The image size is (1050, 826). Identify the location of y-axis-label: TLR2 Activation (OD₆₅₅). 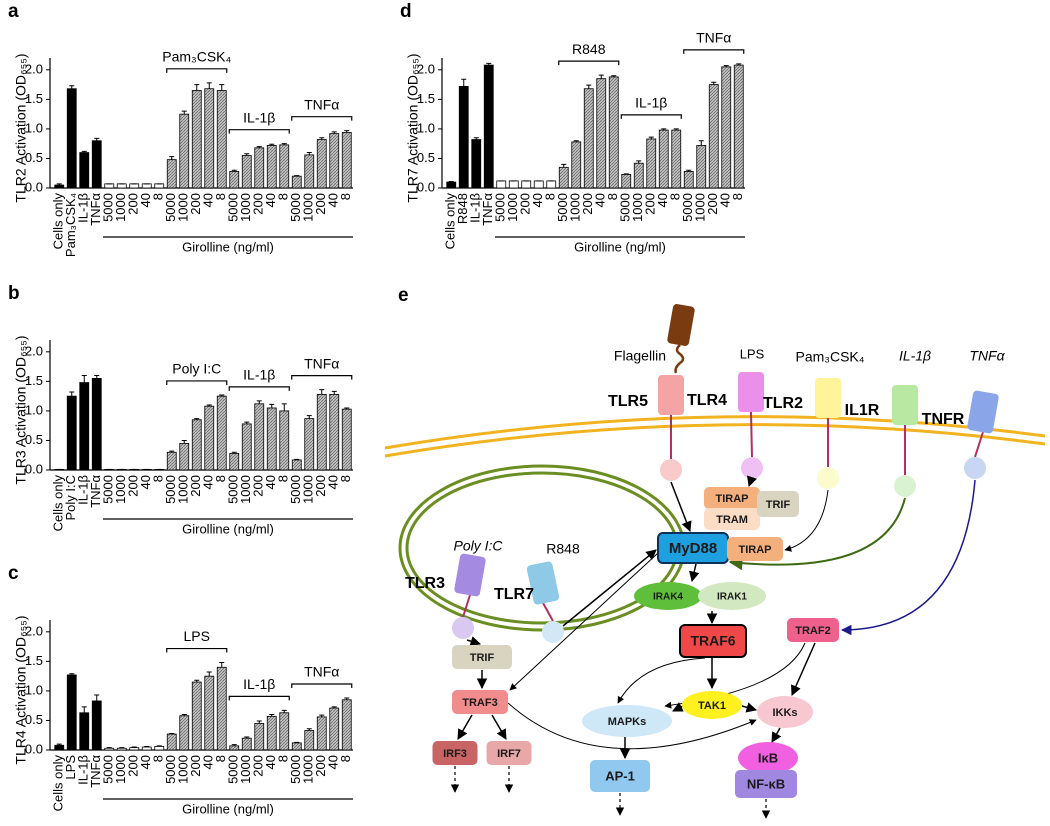
(21, 127).